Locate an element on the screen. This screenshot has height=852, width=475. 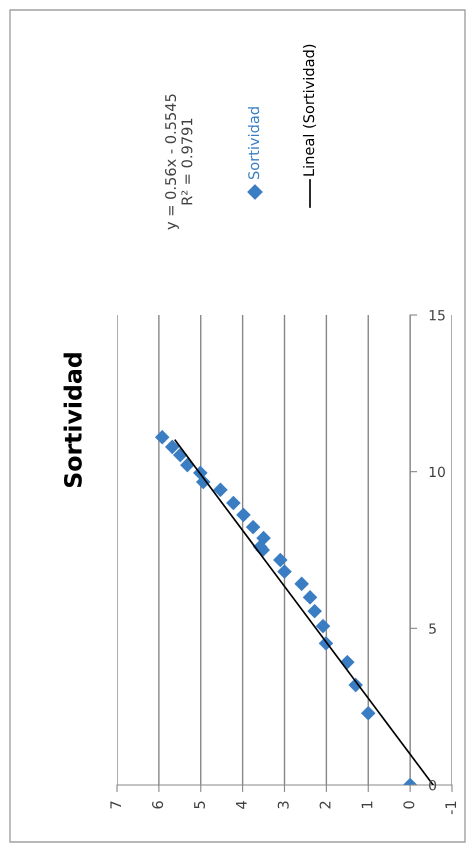
x-tick-label: 5 is located at coordinates (199, 805).